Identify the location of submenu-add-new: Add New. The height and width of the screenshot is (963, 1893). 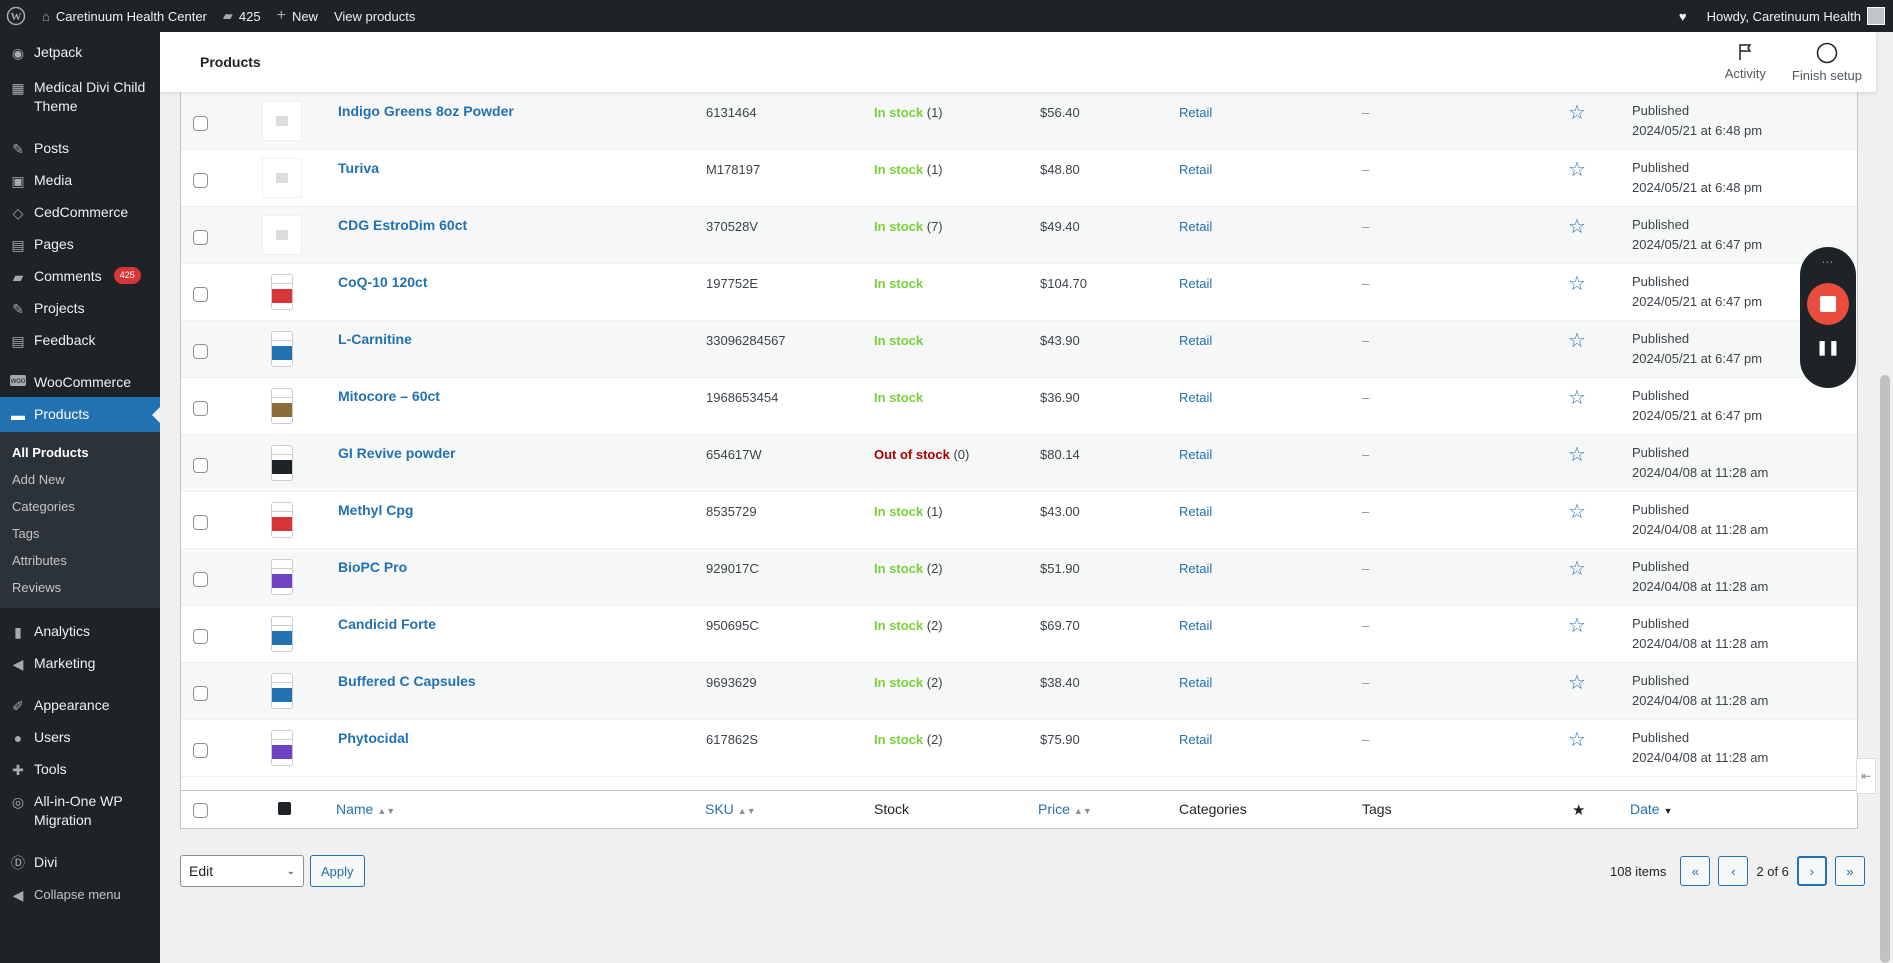
(38, 479).